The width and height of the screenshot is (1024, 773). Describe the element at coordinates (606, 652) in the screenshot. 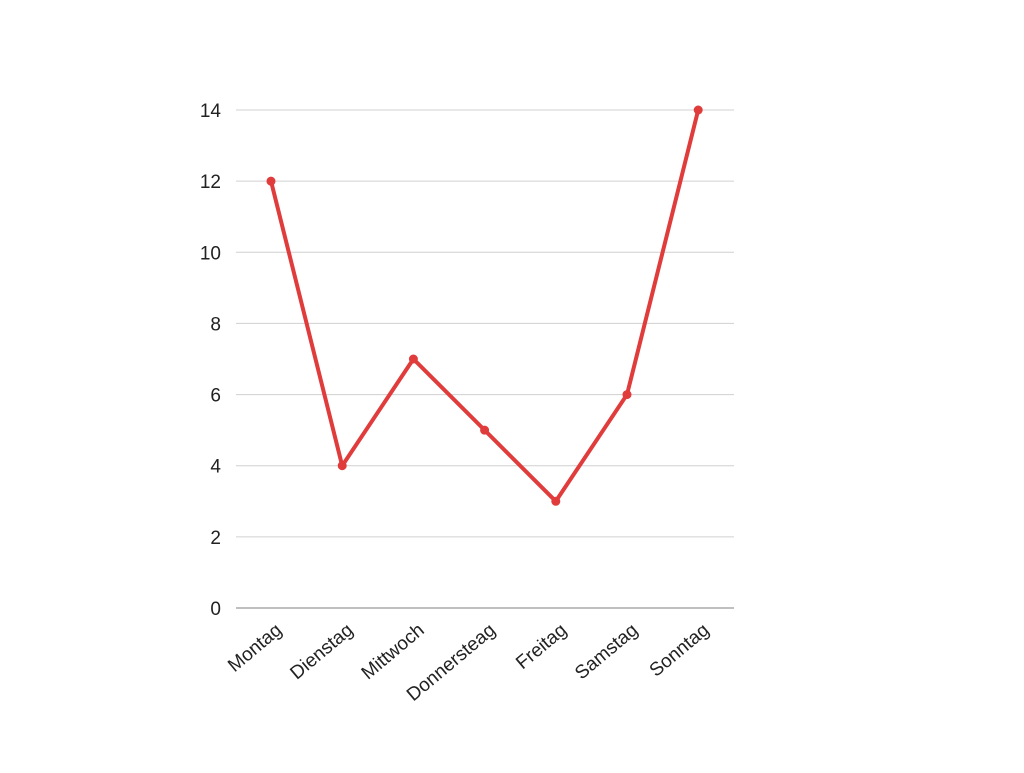

I see `x-tick-label: Samstag` at that location.